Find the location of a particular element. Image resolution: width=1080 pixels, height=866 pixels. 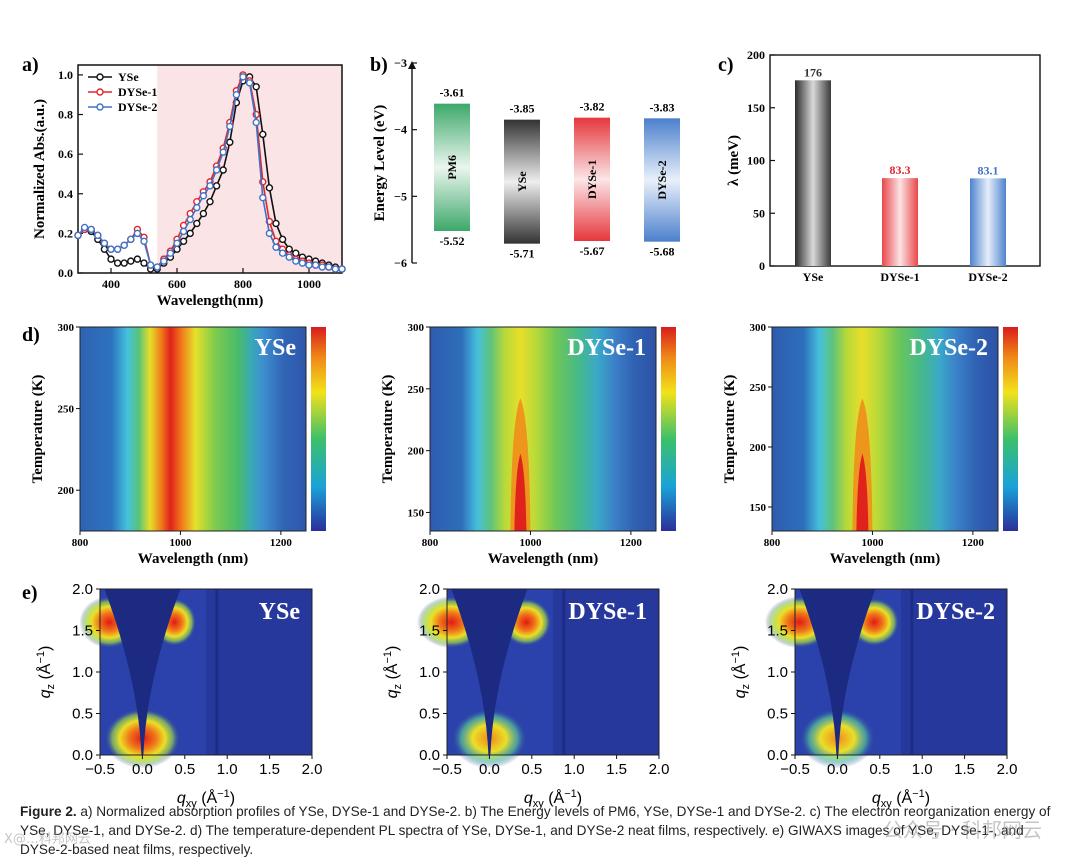

y-tick-label: 2.0 is located at coordinates (82, 589).